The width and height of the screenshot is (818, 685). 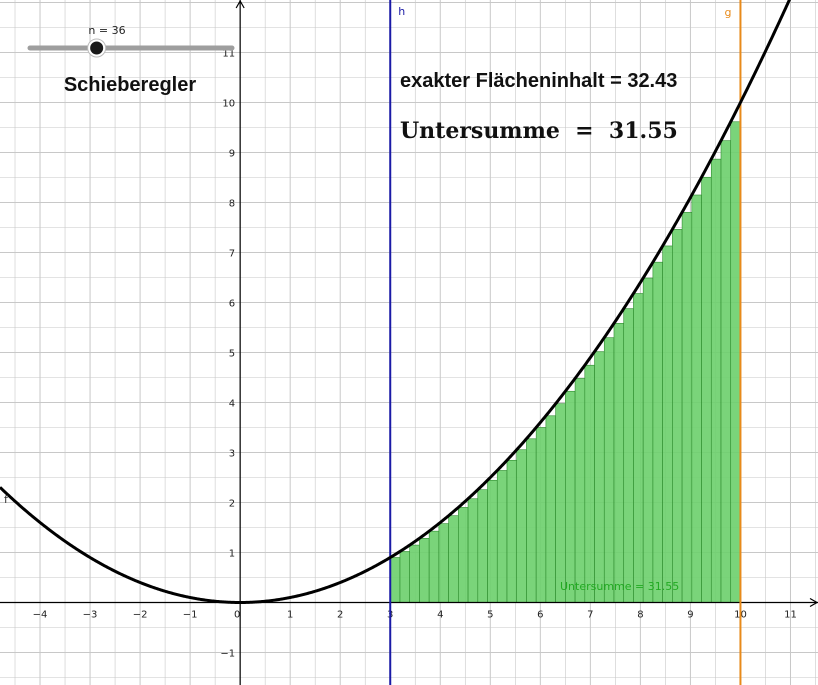 What do you see at coordinates (401, 11) in the screenshot?
I see `line-h-label: h` at bounding box center [401, 11].